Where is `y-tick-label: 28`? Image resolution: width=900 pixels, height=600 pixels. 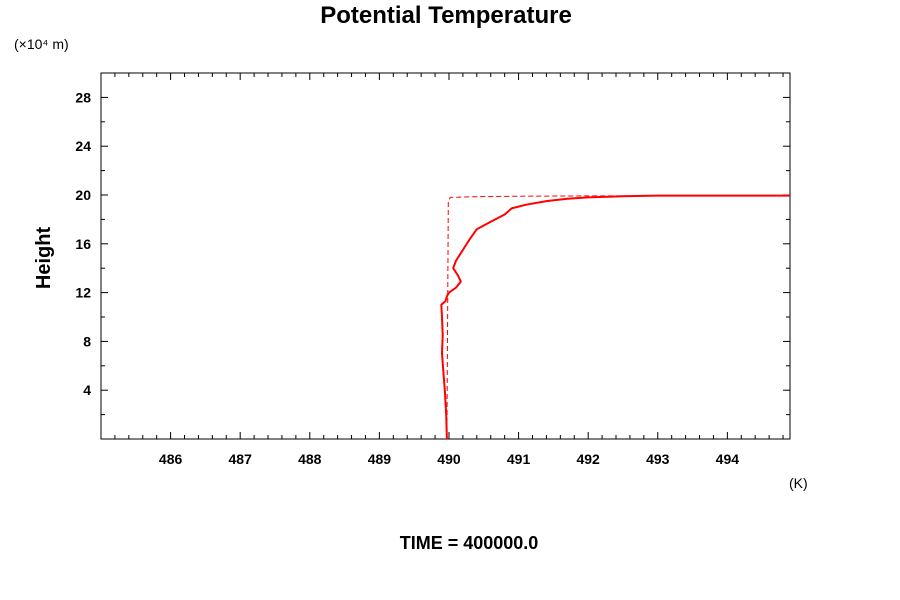
y-tick-label: 28 is located at coordinates (83, 97).